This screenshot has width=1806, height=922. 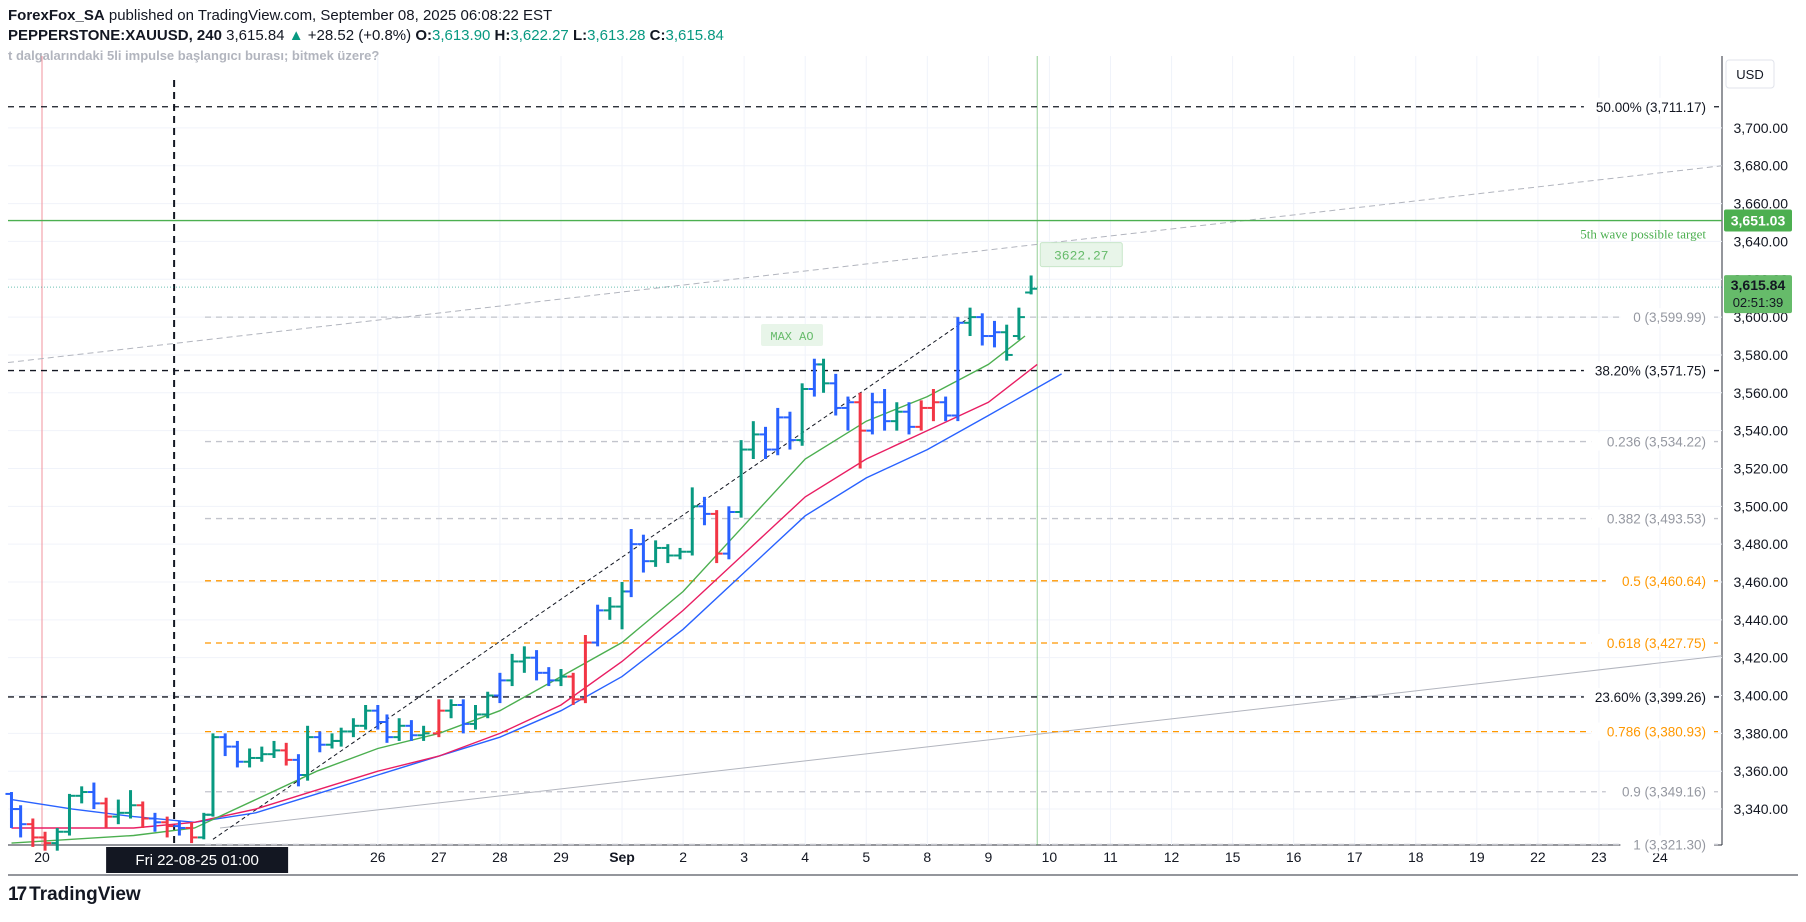 I want to click on close-label: C:, so click(x=657, y=35).